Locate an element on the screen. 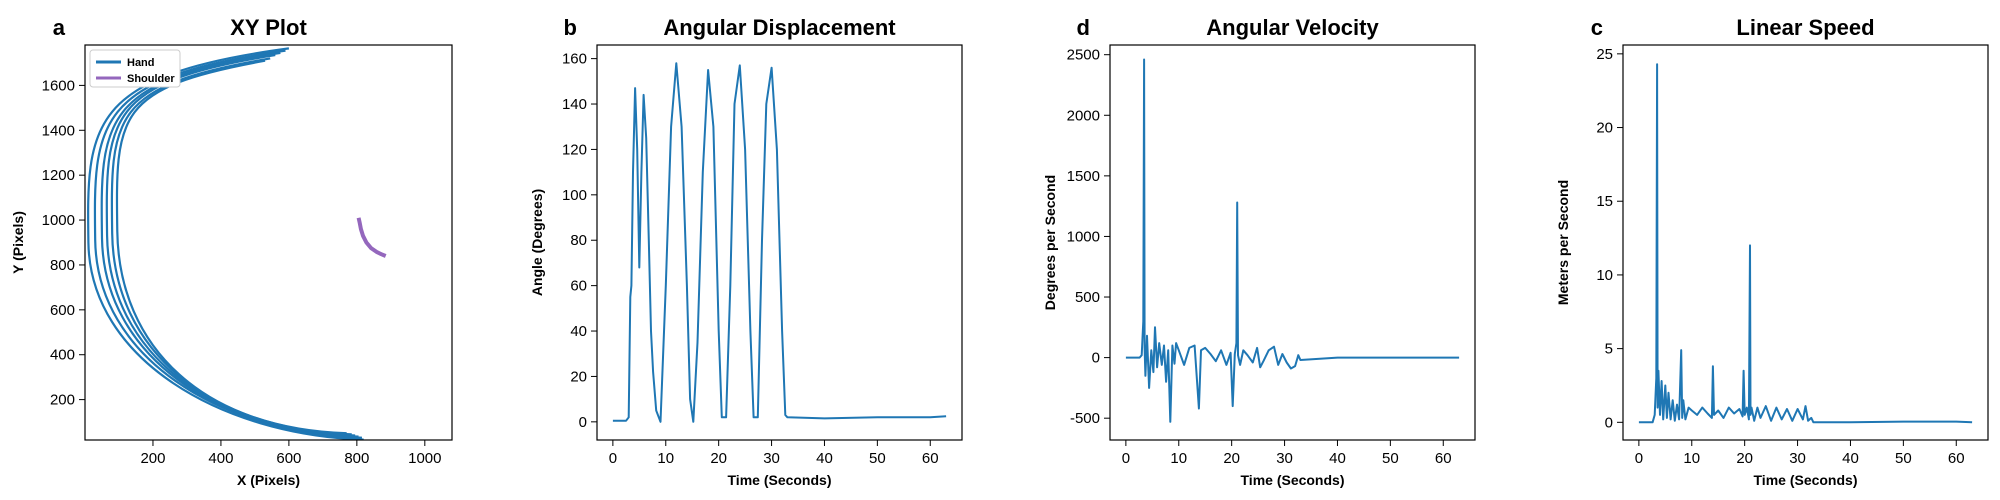 This screenshot has width=2000, height=500. chart-title: XY Plot is located at coordinates (268, 27).